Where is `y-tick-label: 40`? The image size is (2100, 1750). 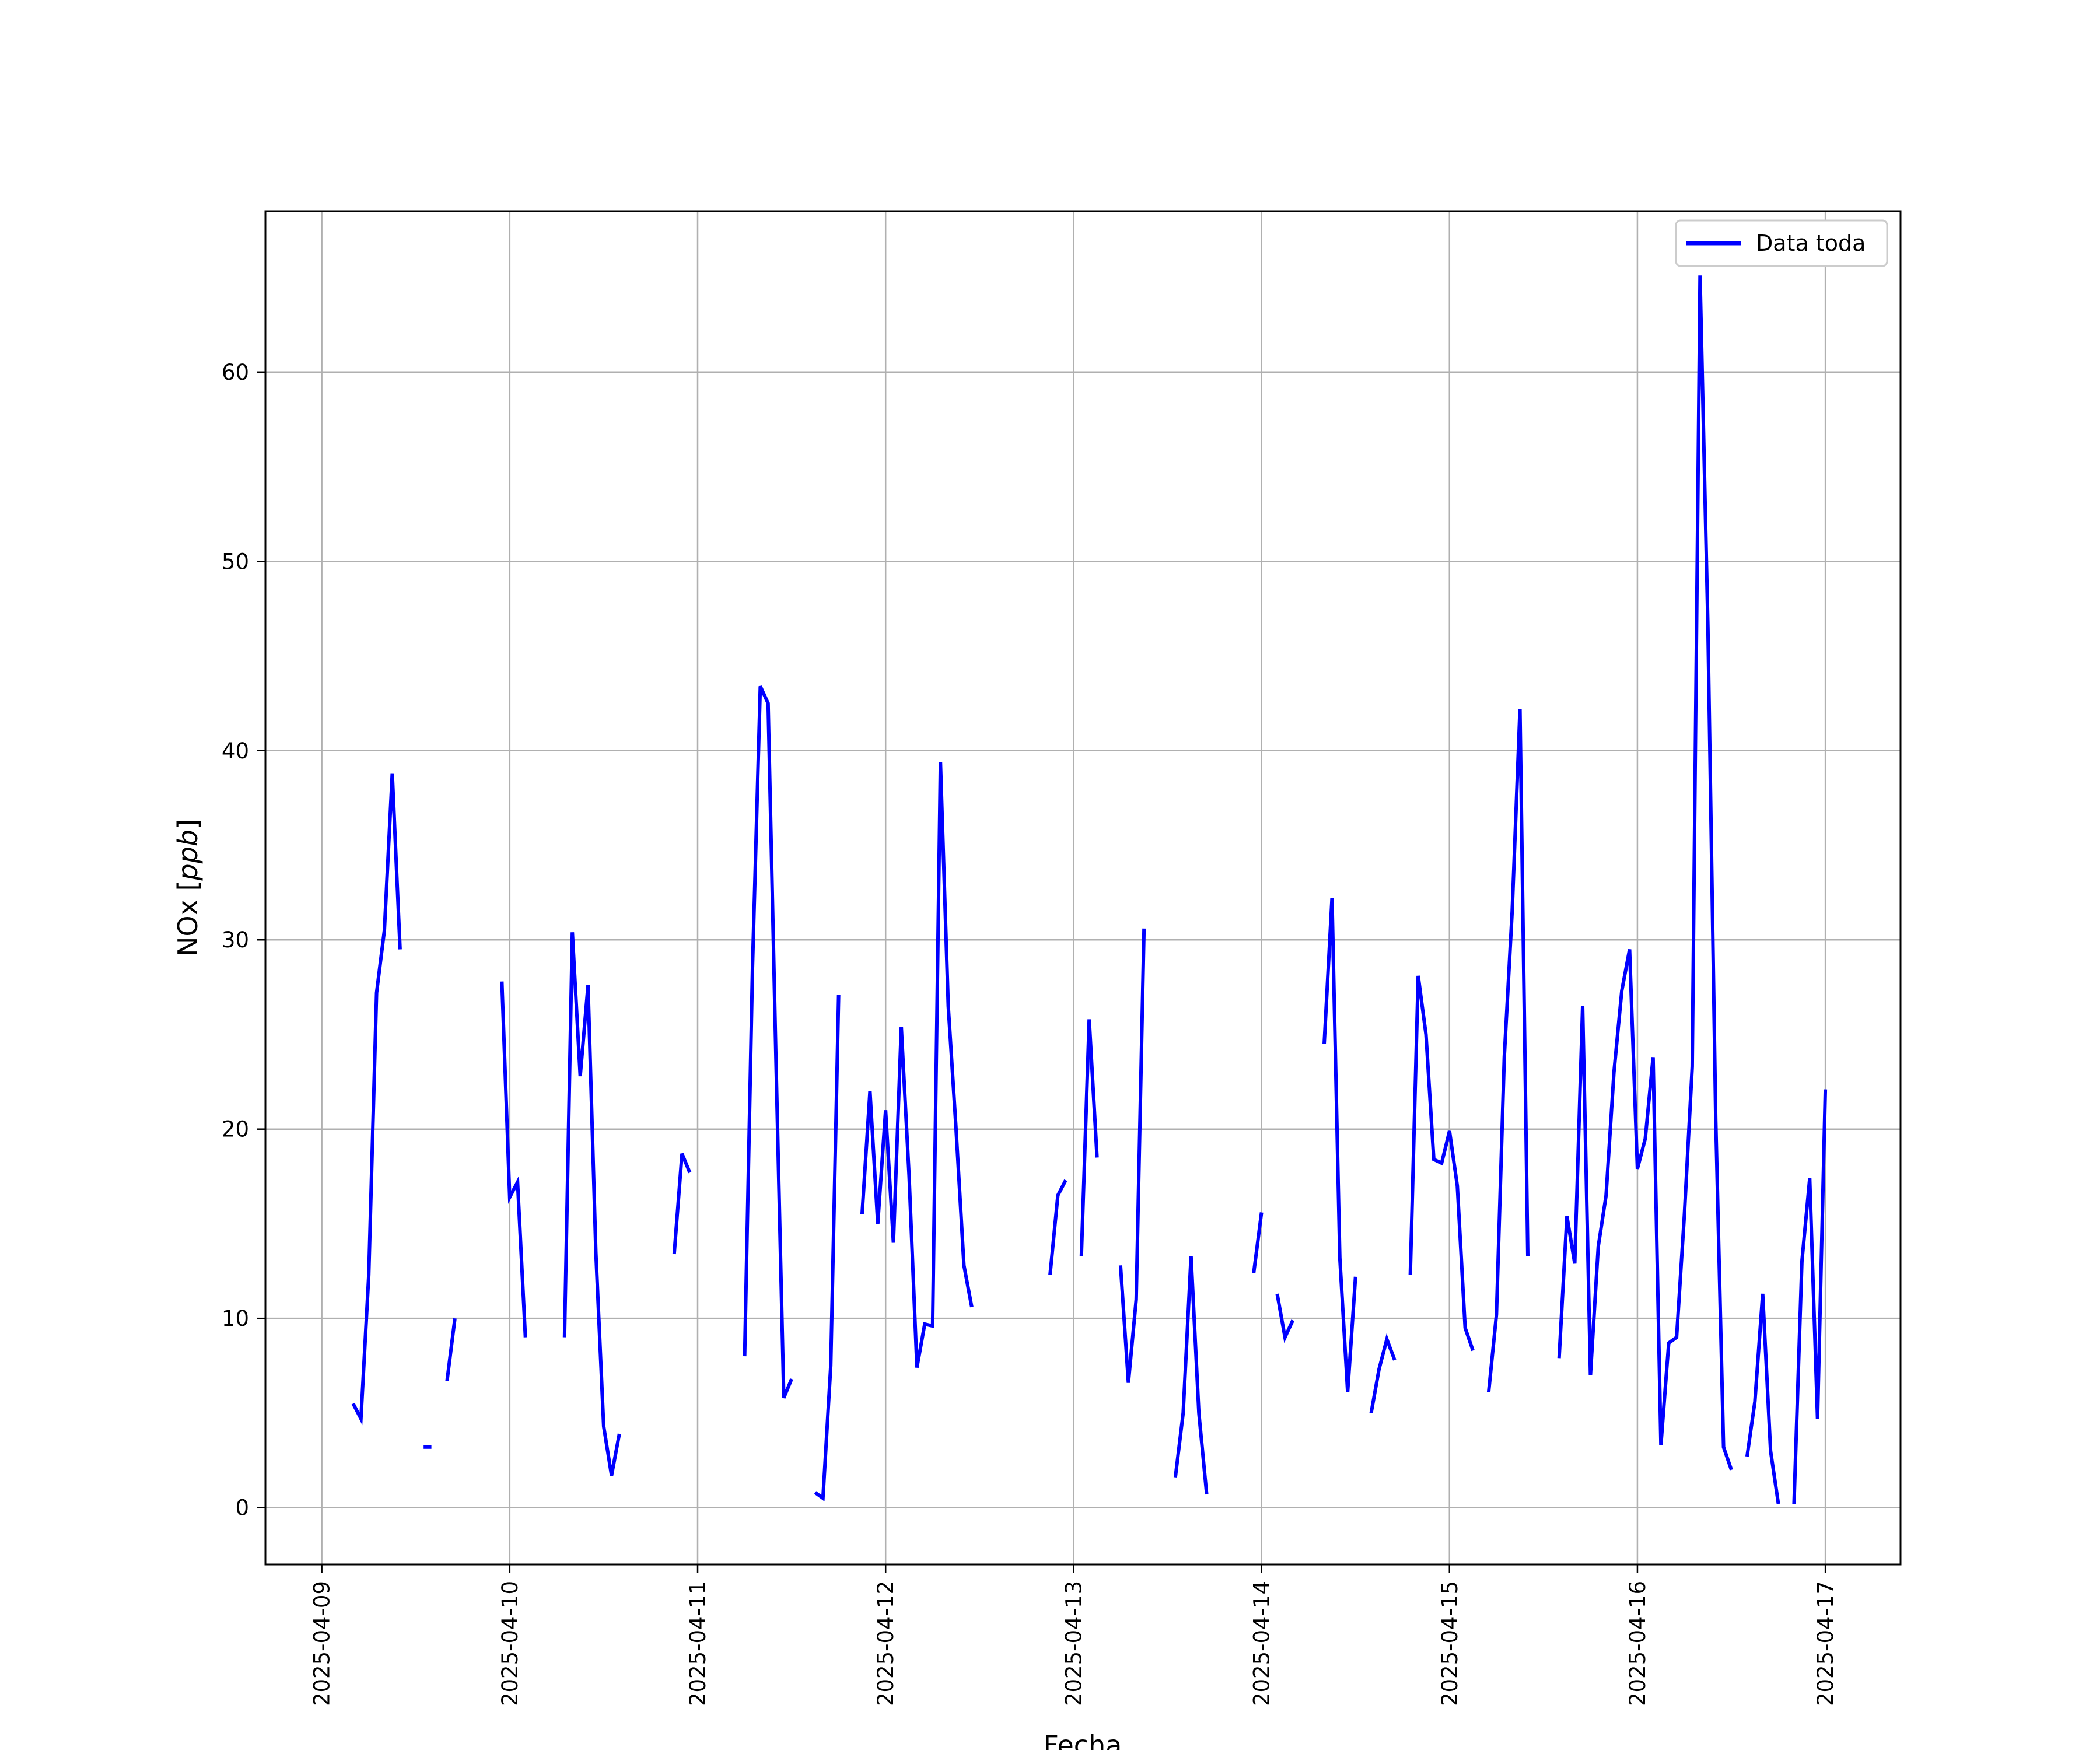
y-tick-label: 40 is located at coordinates (235, 751).